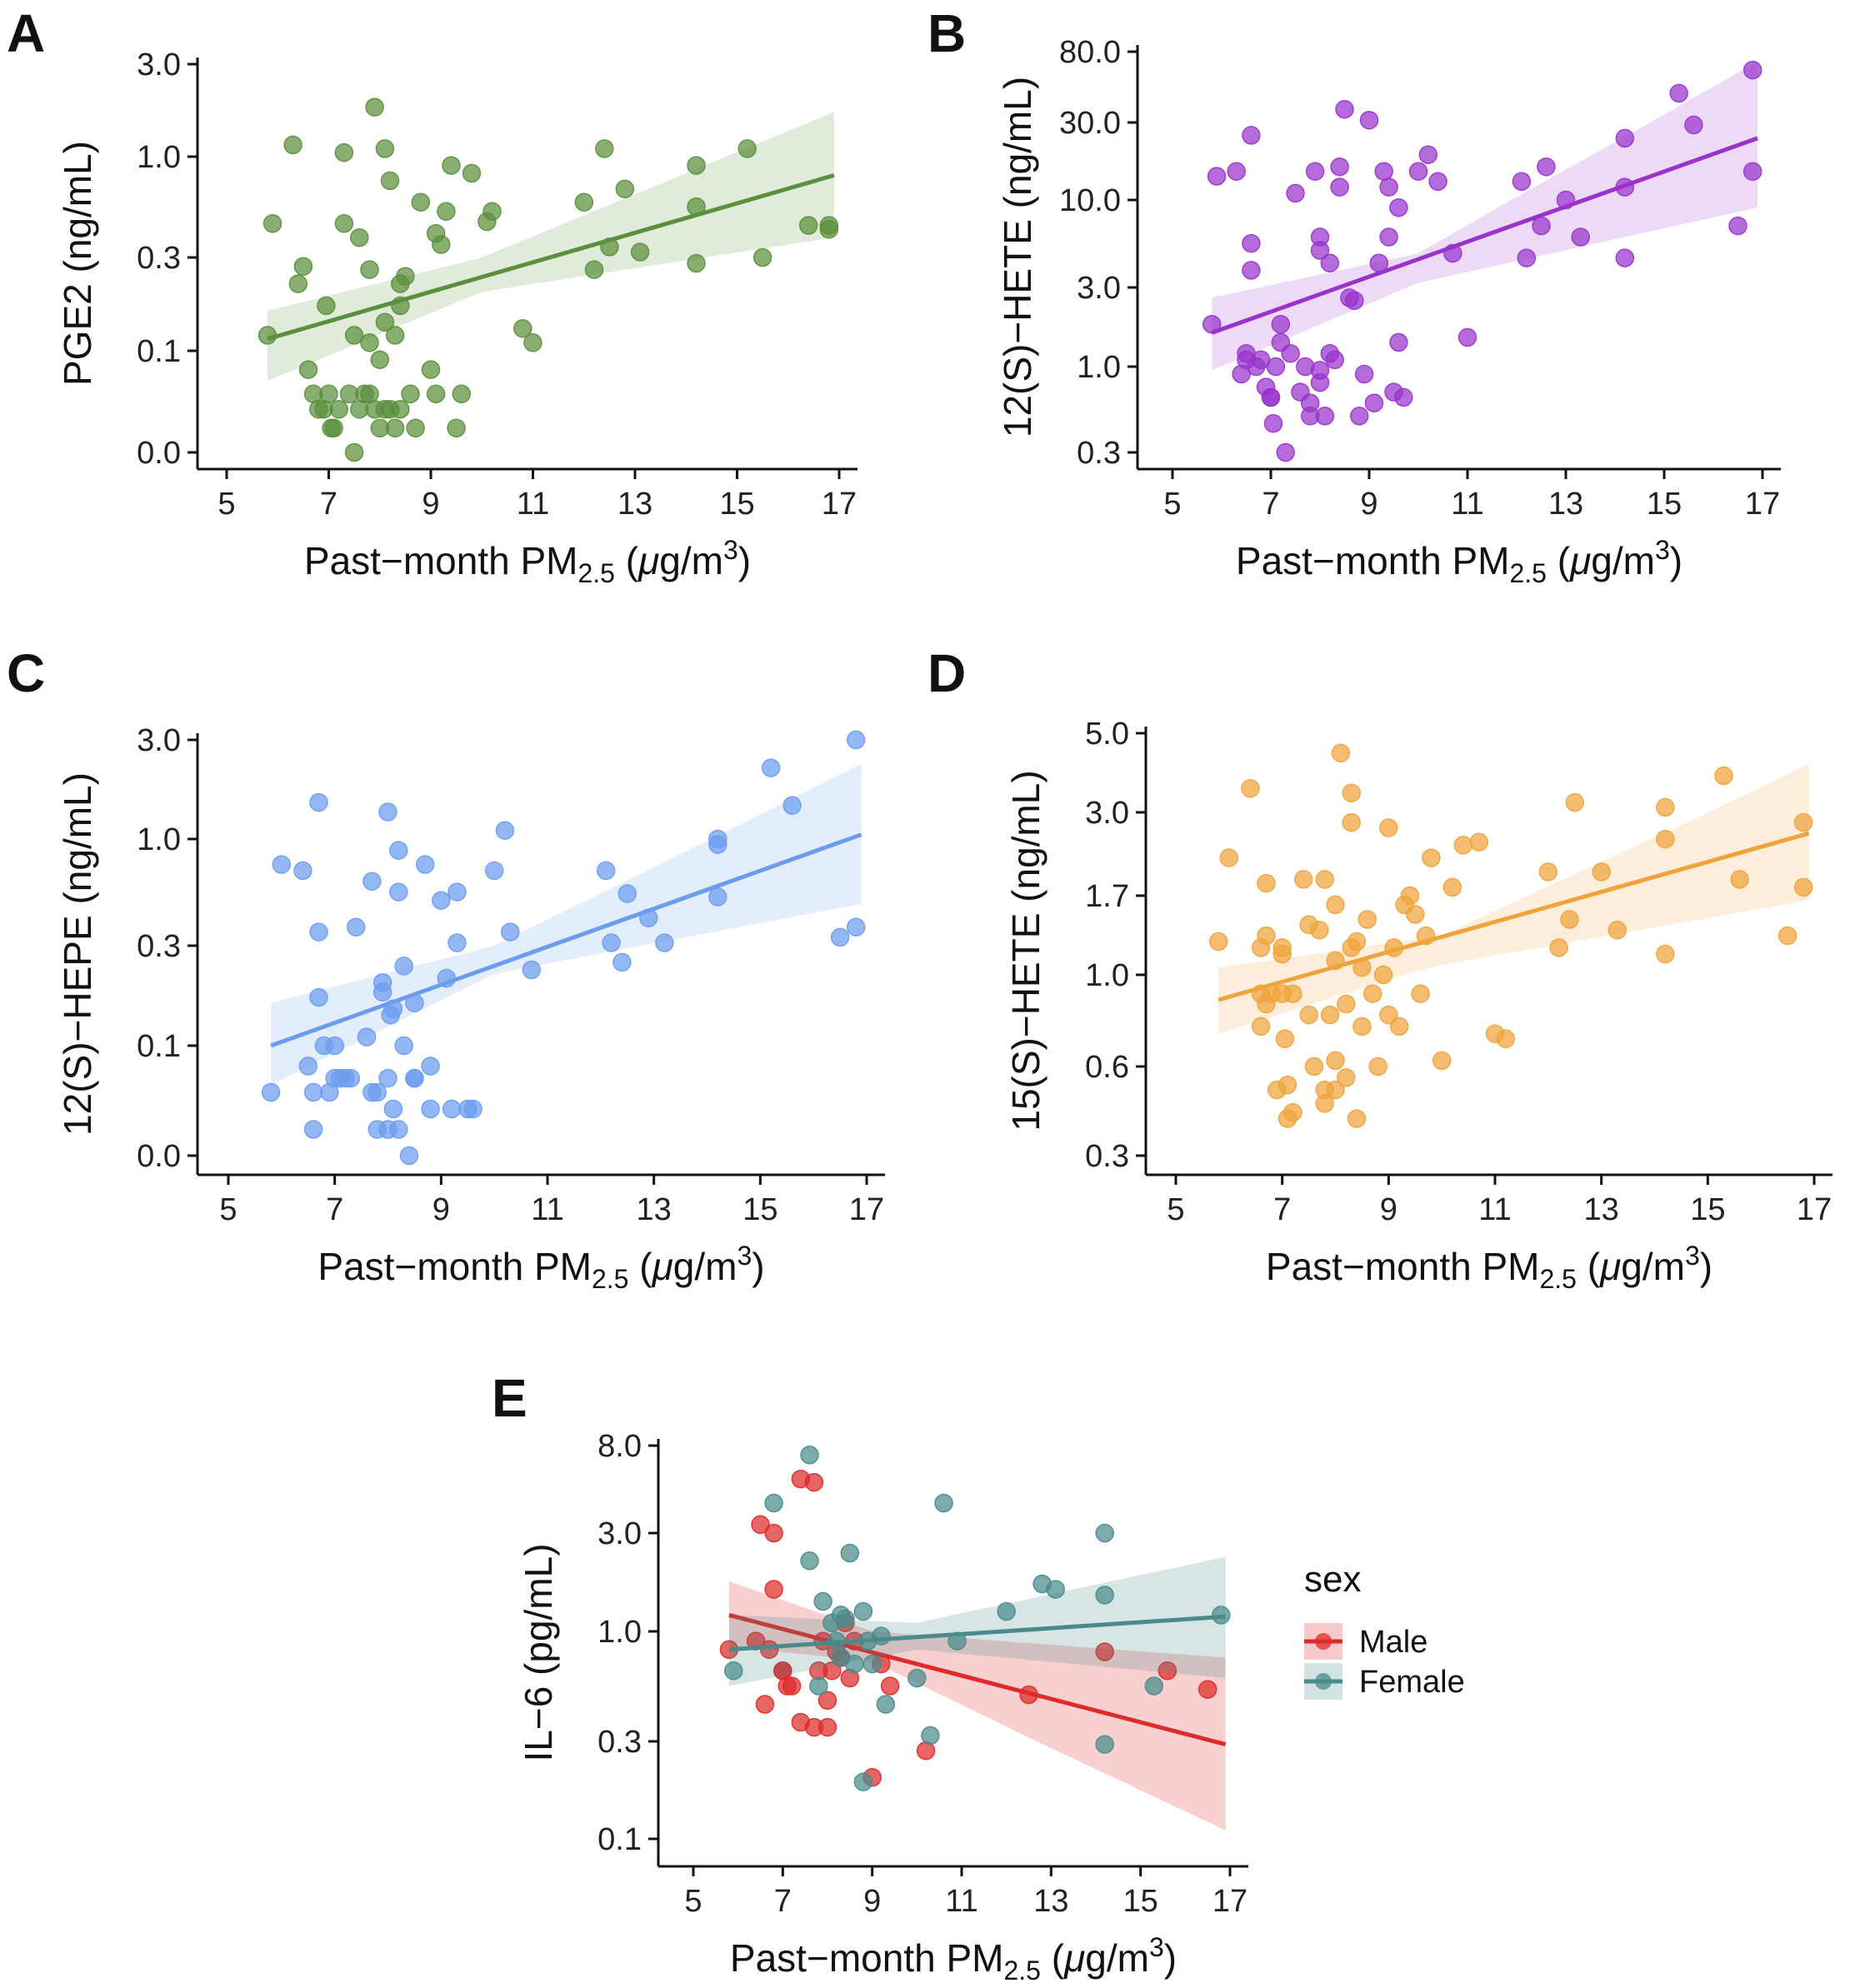  I want to click on y-tick-label: 1.0, so click(159, 157).